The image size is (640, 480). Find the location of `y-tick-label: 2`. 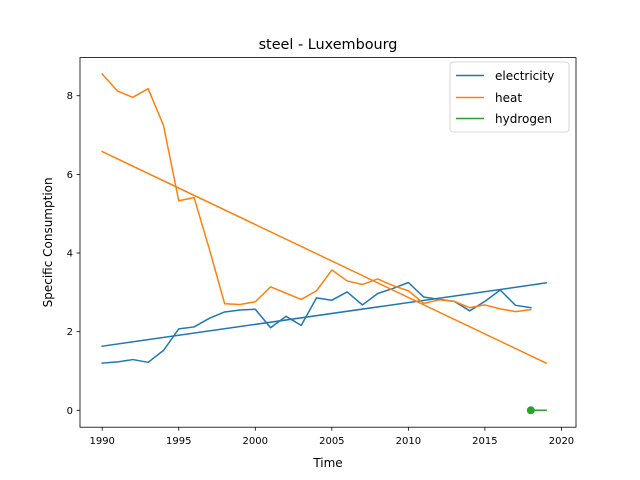

y-tick-label: 2 is located at coordinates (70, 332).